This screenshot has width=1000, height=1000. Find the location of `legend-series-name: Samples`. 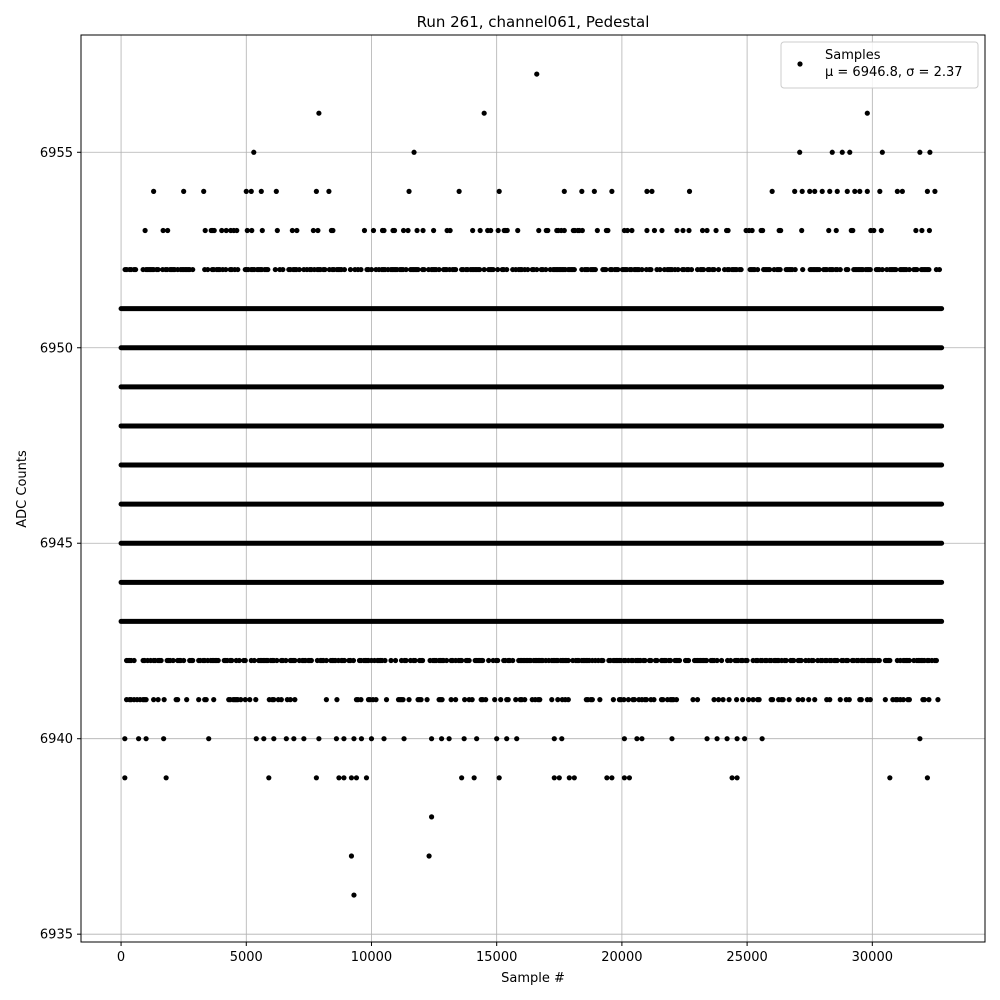

legend-series-name: Samples is located at coordinates (853, 55).